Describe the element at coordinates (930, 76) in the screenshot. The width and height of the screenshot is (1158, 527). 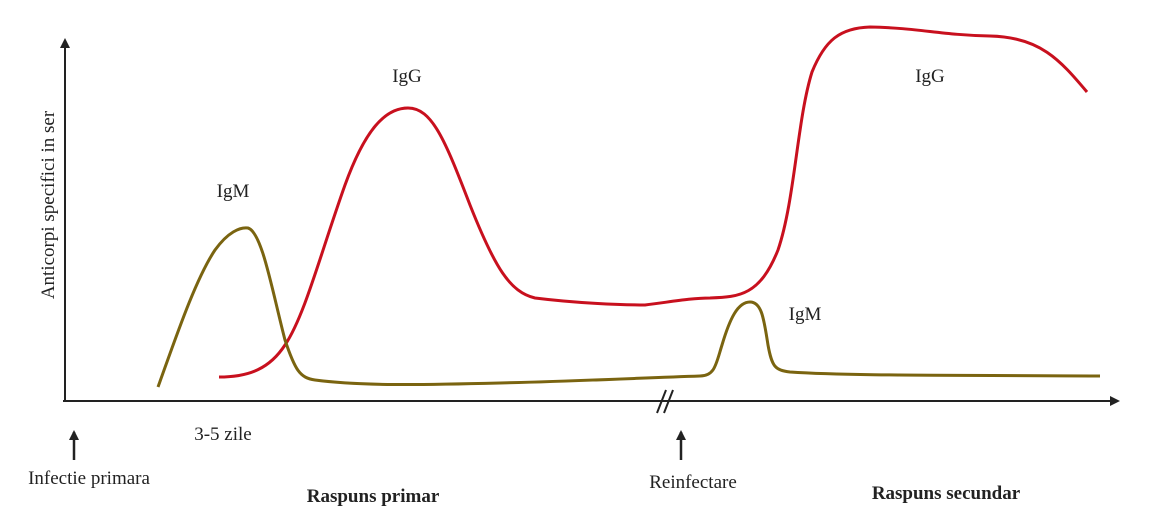
I see `igg-secondary-label: IgG` at that location.